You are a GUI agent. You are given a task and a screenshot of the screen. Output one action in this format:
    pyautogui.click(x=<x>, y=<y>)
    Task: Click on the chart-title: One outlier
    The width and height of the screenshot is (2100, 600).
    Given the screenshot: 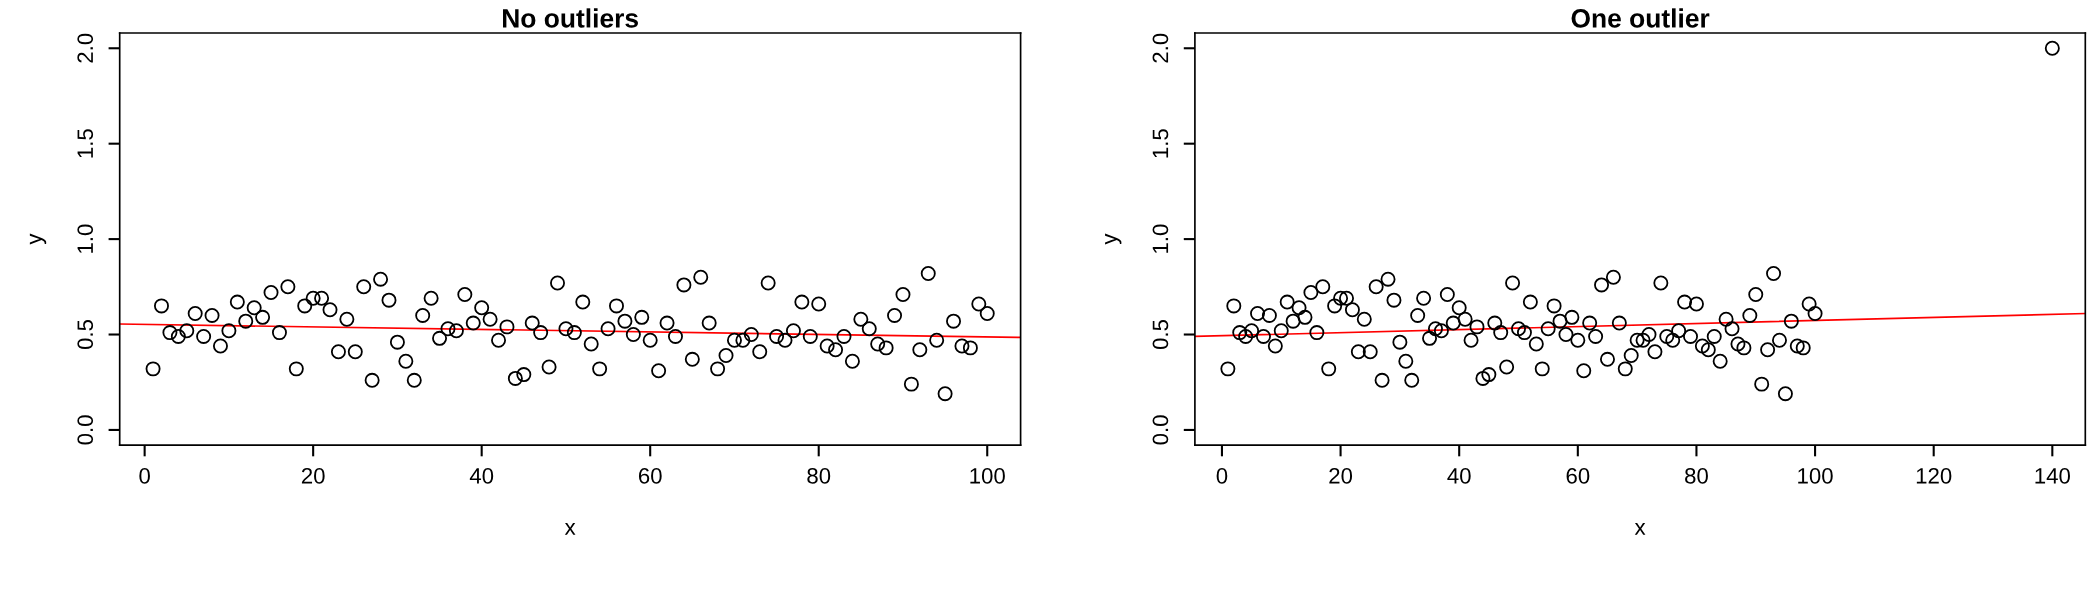 What is the action you would take?
    pyautogui.click(x=1640, y=18)
    